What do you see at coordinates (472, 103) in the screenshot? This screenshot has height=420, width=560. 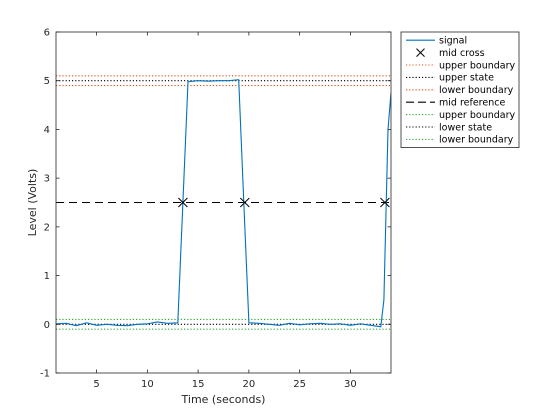 I see `legend-label: mid reference` at bounding box center [472, 103].